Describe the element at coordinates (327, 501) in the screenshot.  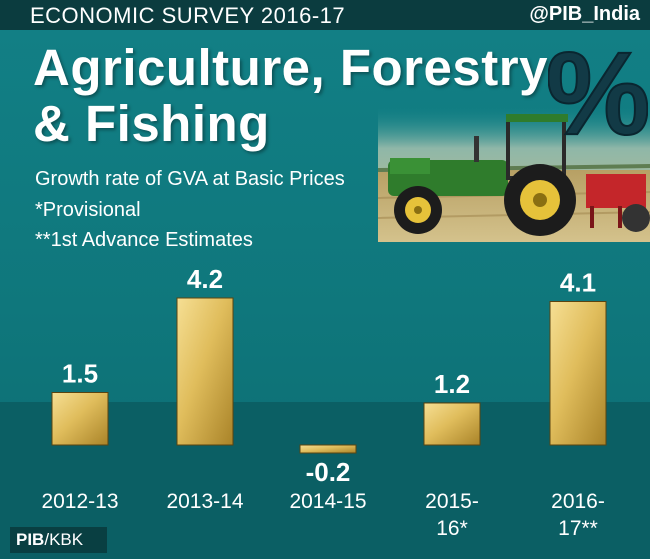
I see `category-label-2-0: 2014-15` at that location.